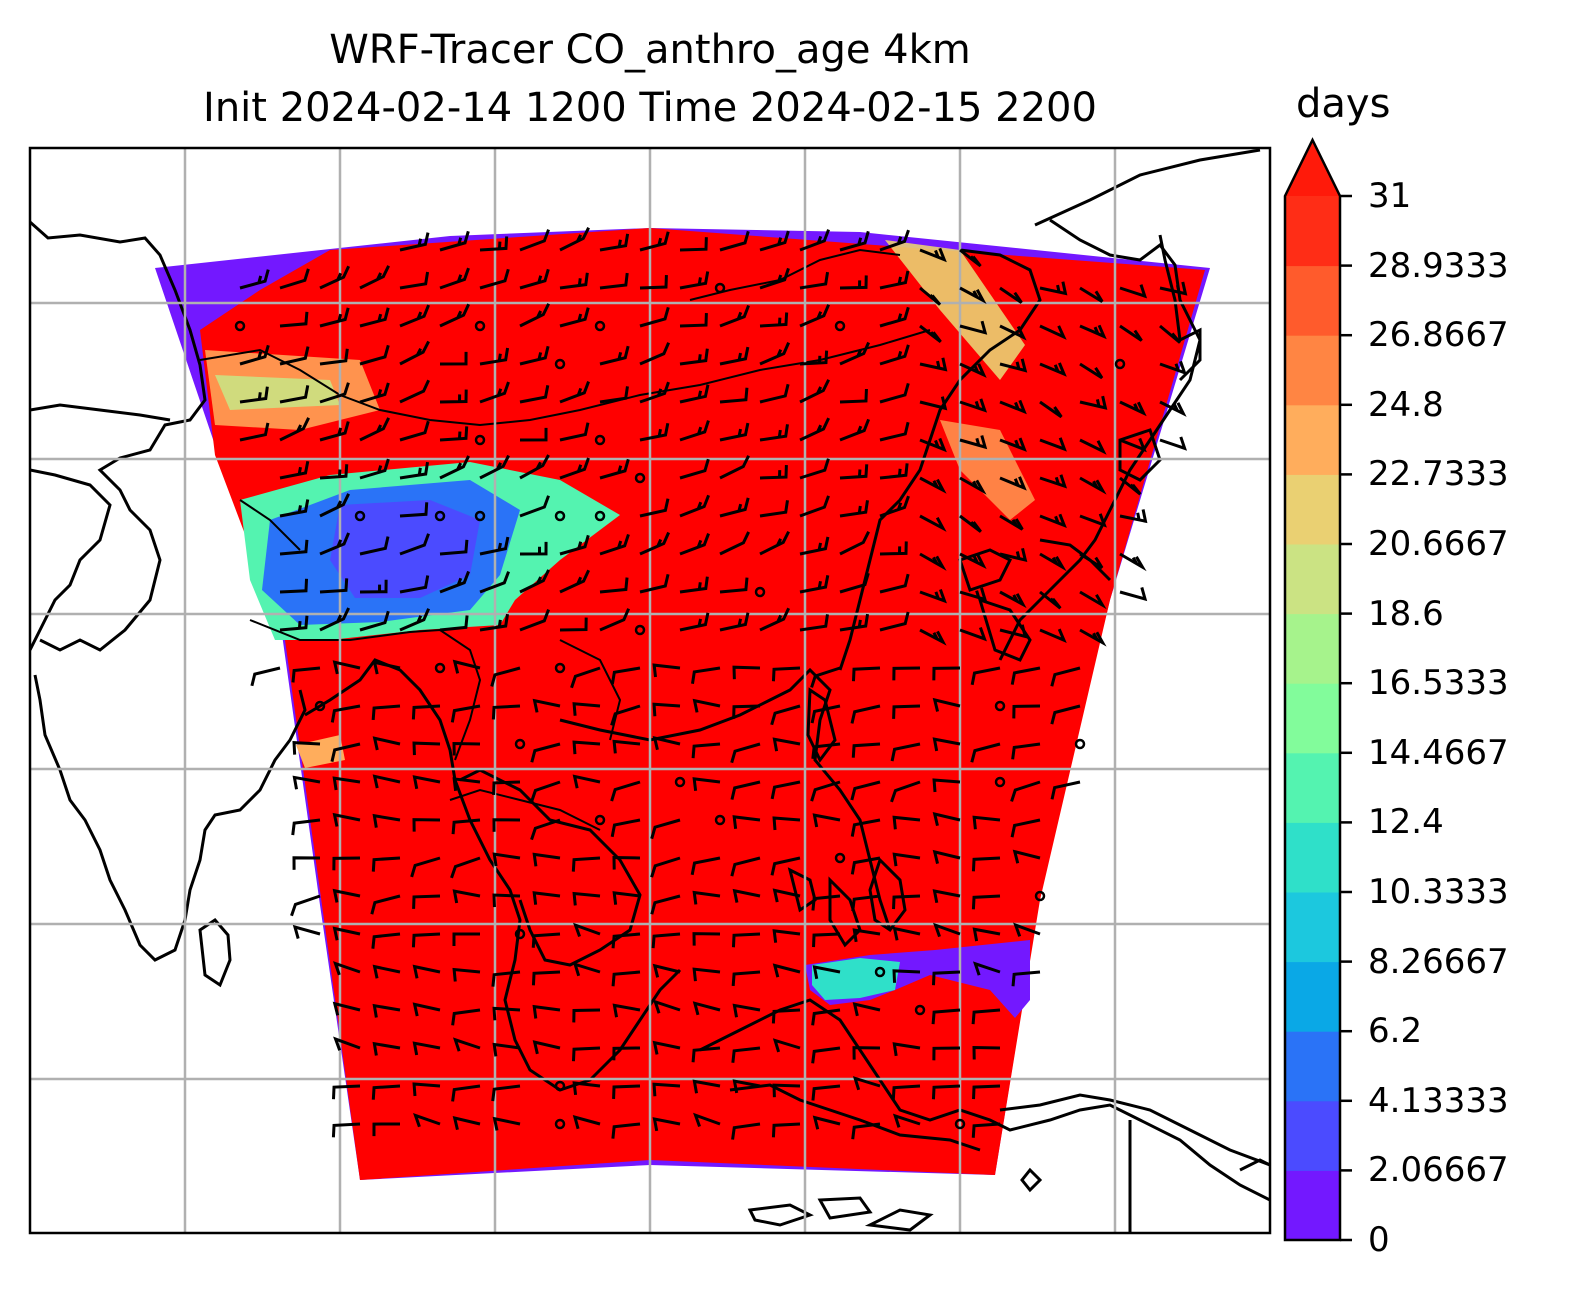 The height and width of the screenshot is (1306, 1581). I want to click on colorbar-tick-label: 2.06667, so click(1438, 1170).